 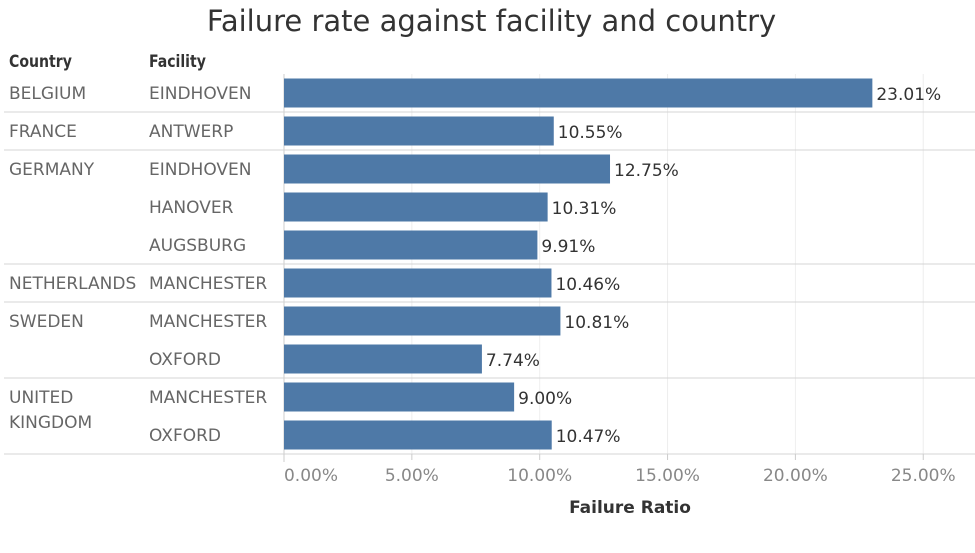 What do you see at coordinates (50, 423) in the screenshot?
I see `country-label: KINGDOM` at bounding box center [50, 423].